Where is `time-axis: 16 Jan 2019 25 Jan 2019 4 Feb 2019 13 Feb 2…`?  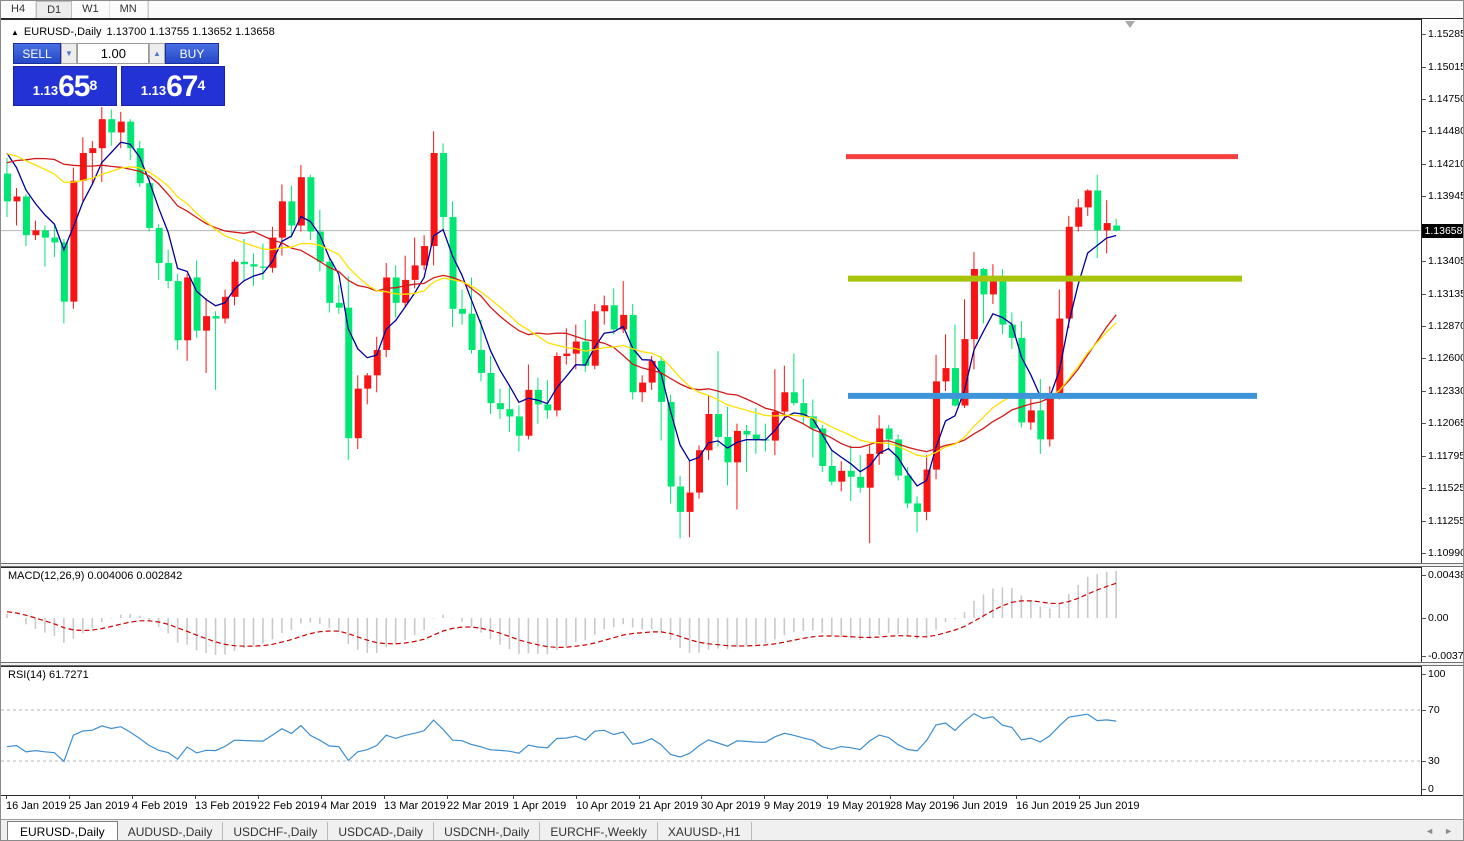 time-axis: 16 Jan 2019 25 Jan 2019 4 Feb 2019 13 Feb 2… is located at coordinates (732, 807).